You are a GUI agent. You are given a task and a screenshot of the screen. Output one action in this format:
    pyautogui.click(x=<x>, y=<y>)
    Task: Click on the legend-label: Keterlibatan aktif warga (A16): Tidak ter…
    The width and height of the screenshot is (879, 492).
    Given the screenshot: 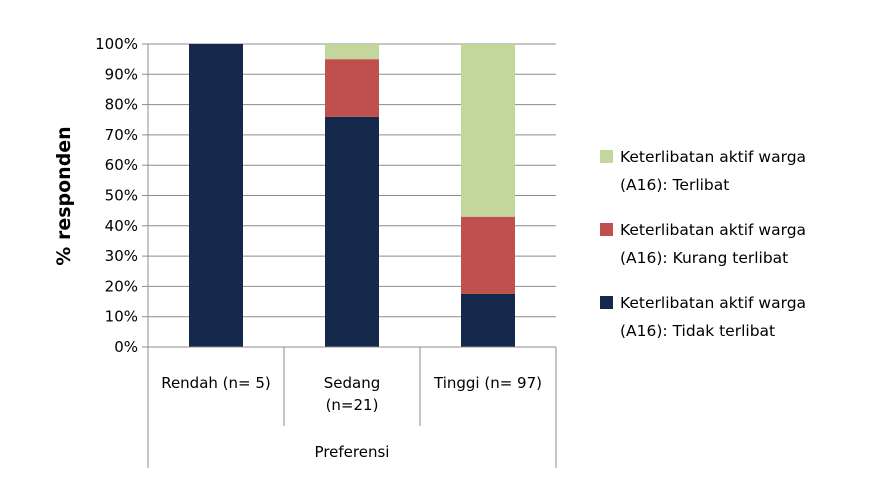 What is the action you would take?
    pyautogui.click(x=713, y=317)
    